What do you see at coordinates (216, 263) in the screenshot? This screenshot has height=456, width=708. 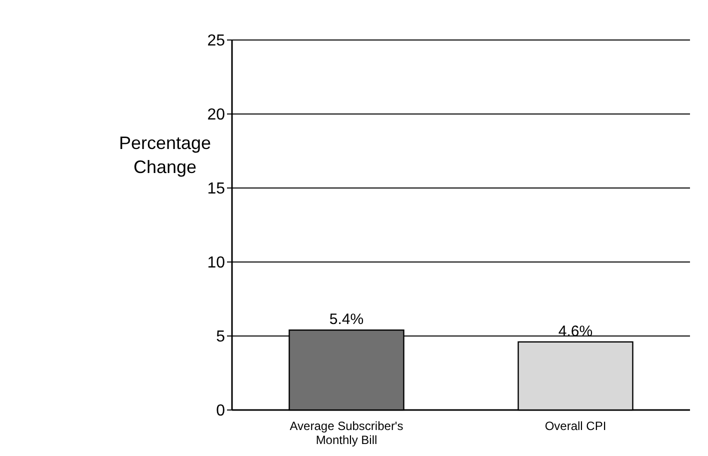 I see `y-tick-label: 10` at bounding box center [216, 263].